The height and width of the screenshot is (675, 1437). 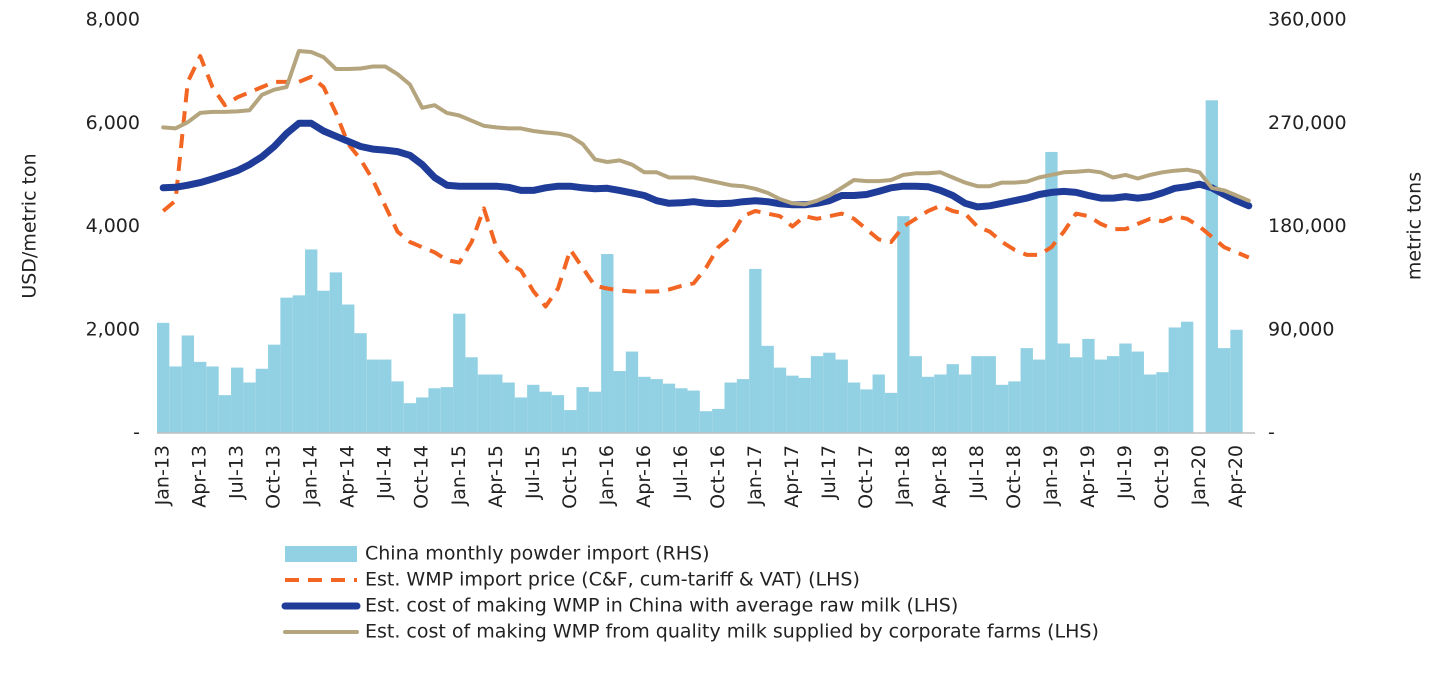 I want to click on x-tick-label: Apr-13, so click(x=200, y=476).